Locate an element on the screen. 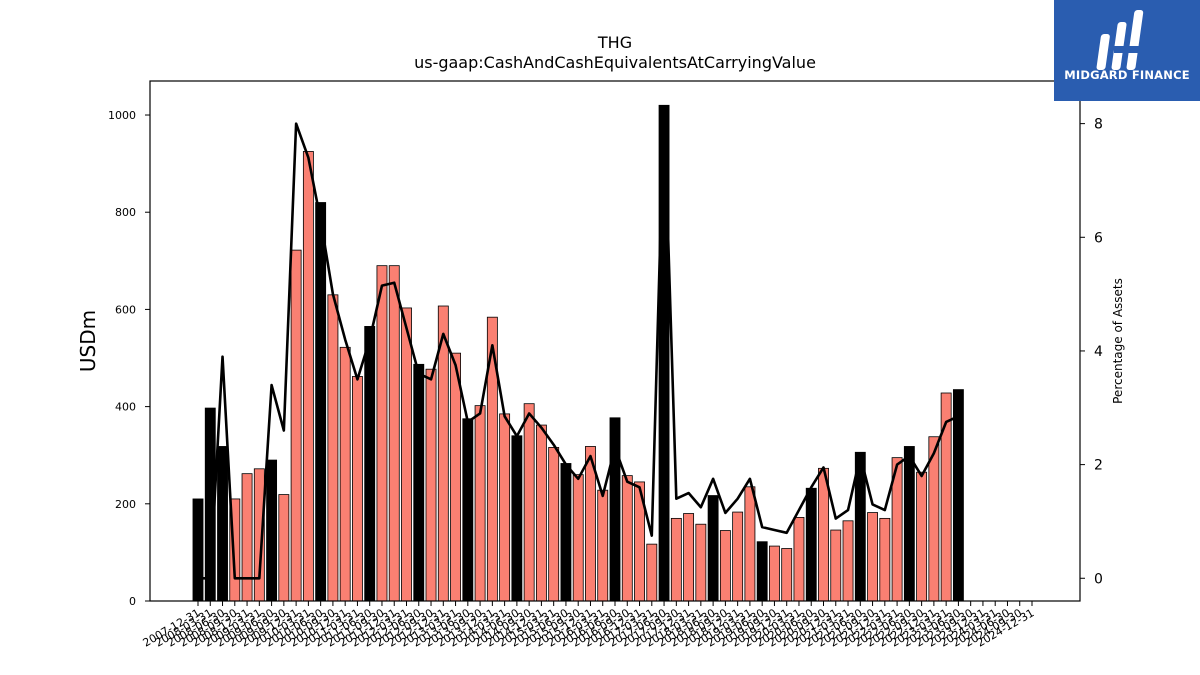 This screenshot has height=675, width=1200. y-tick-label: 400 is located at coordinates (125, 407).